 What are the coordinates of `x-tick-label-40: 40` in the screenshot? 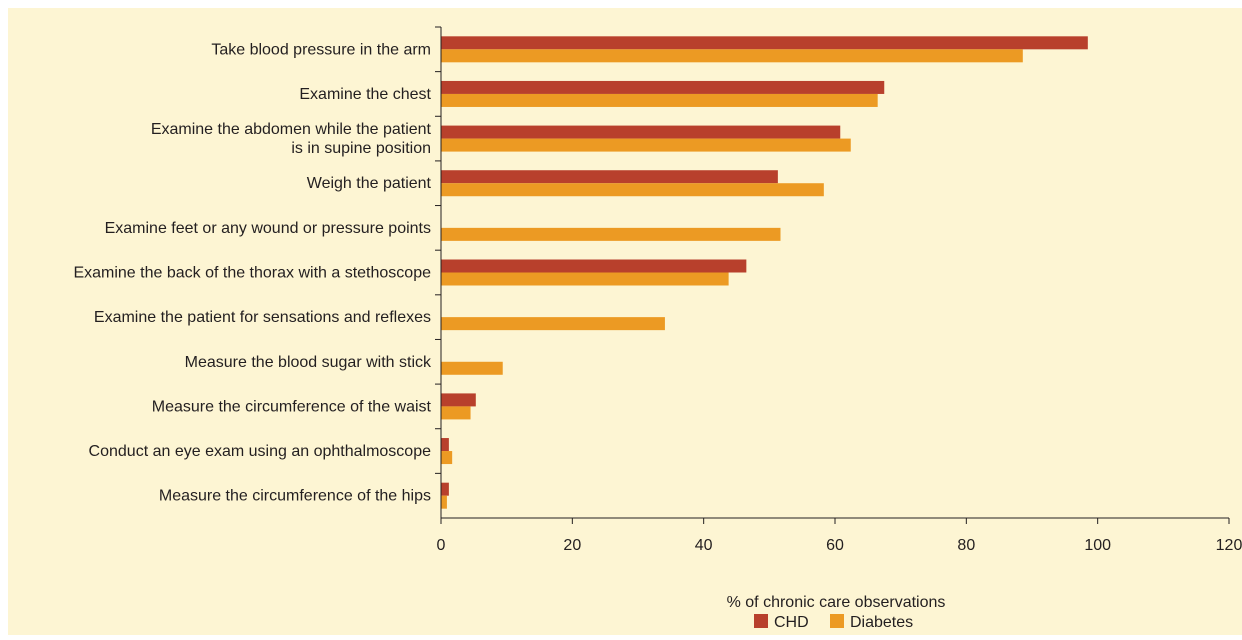 It's located at (704, 545).